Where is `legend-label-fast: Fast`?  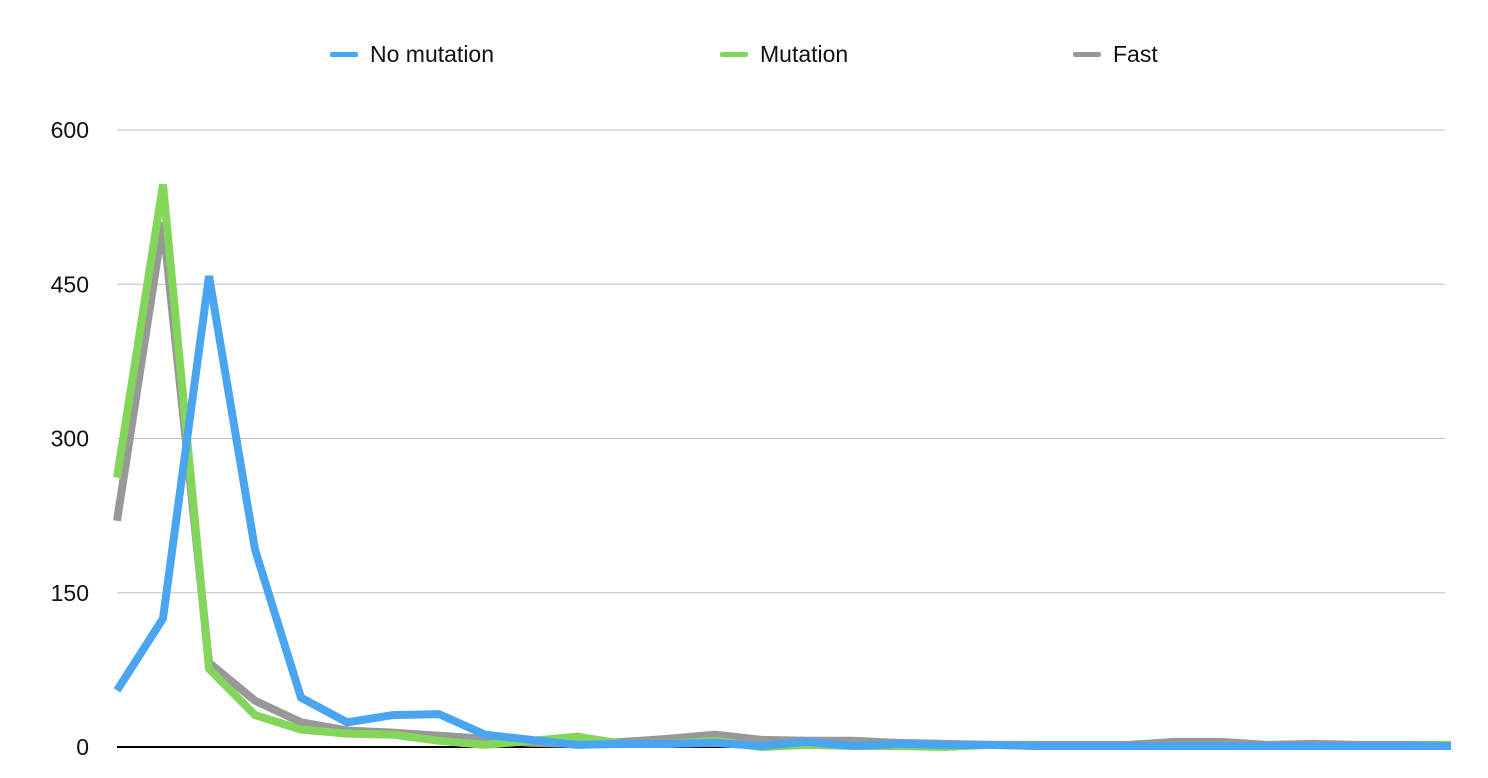 legend-label-fast: Fast is located at coordinates (1135, 53).